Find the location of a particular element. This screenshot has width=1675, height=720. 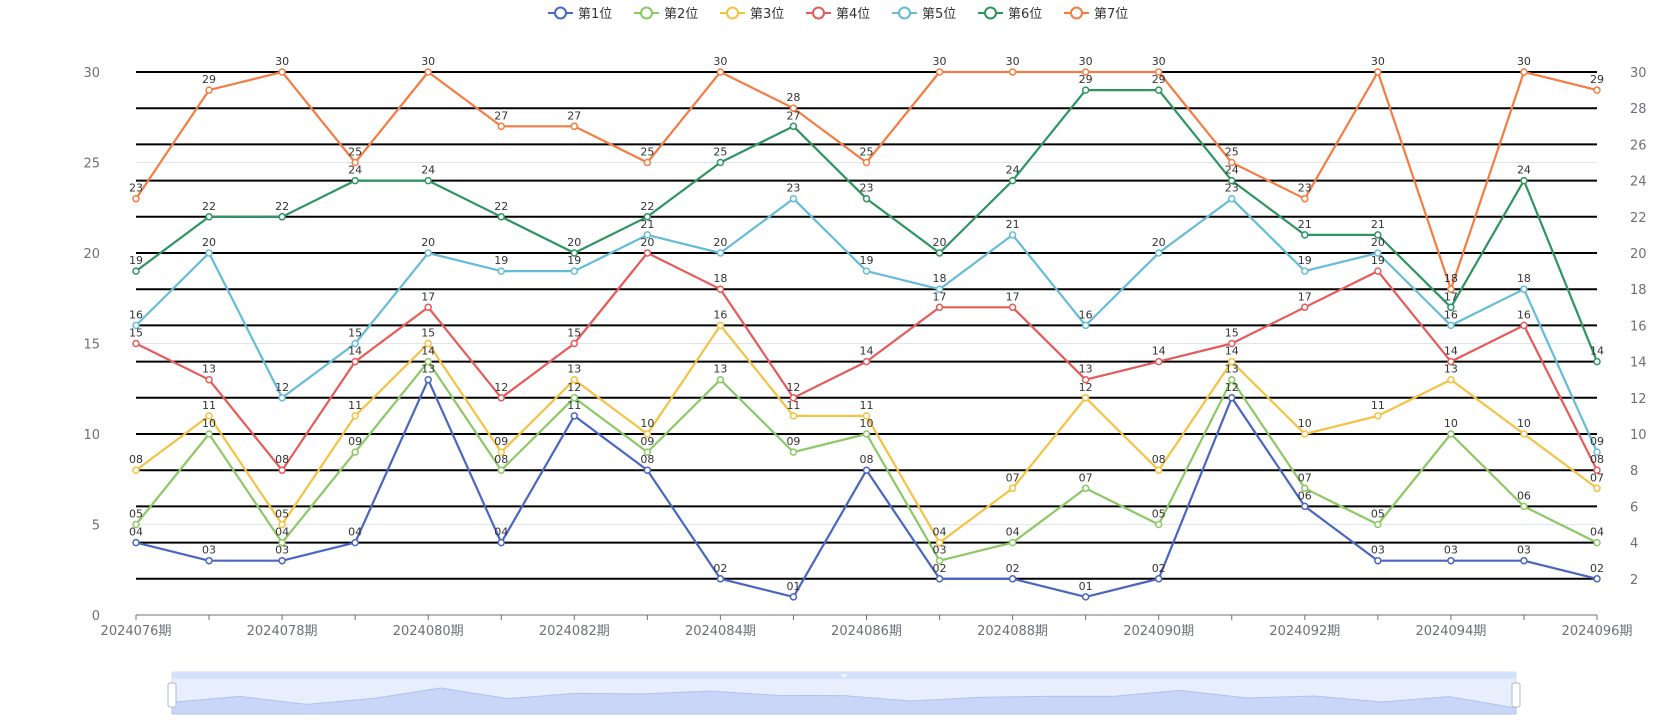

legend-label: 第7位 is located at coordinates (1111, 14).